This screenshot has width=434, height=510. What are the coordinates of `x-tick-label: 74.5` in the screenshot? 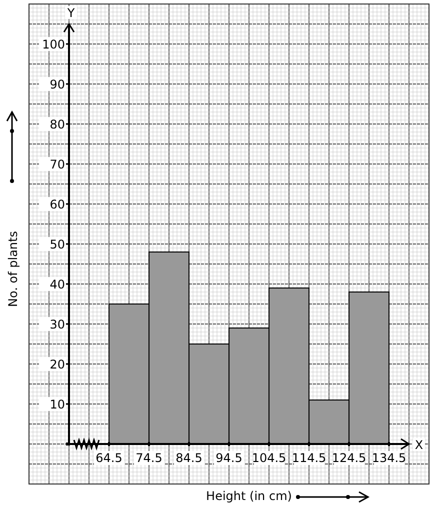 It's located at (149, 458).